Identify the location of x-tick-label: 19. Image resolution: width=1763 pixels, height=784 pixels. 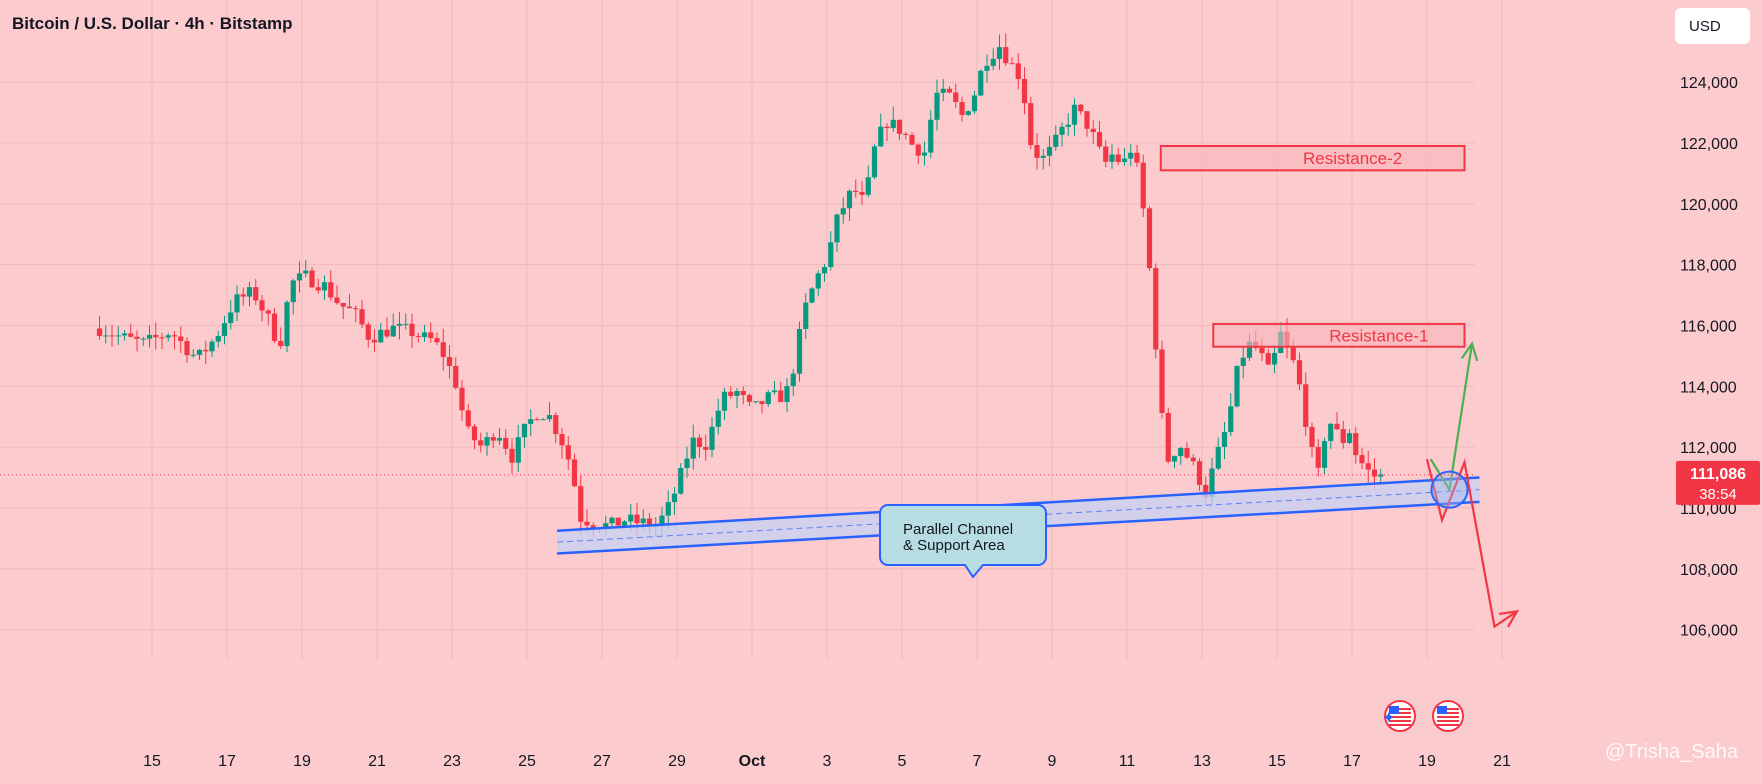
(302, 761).